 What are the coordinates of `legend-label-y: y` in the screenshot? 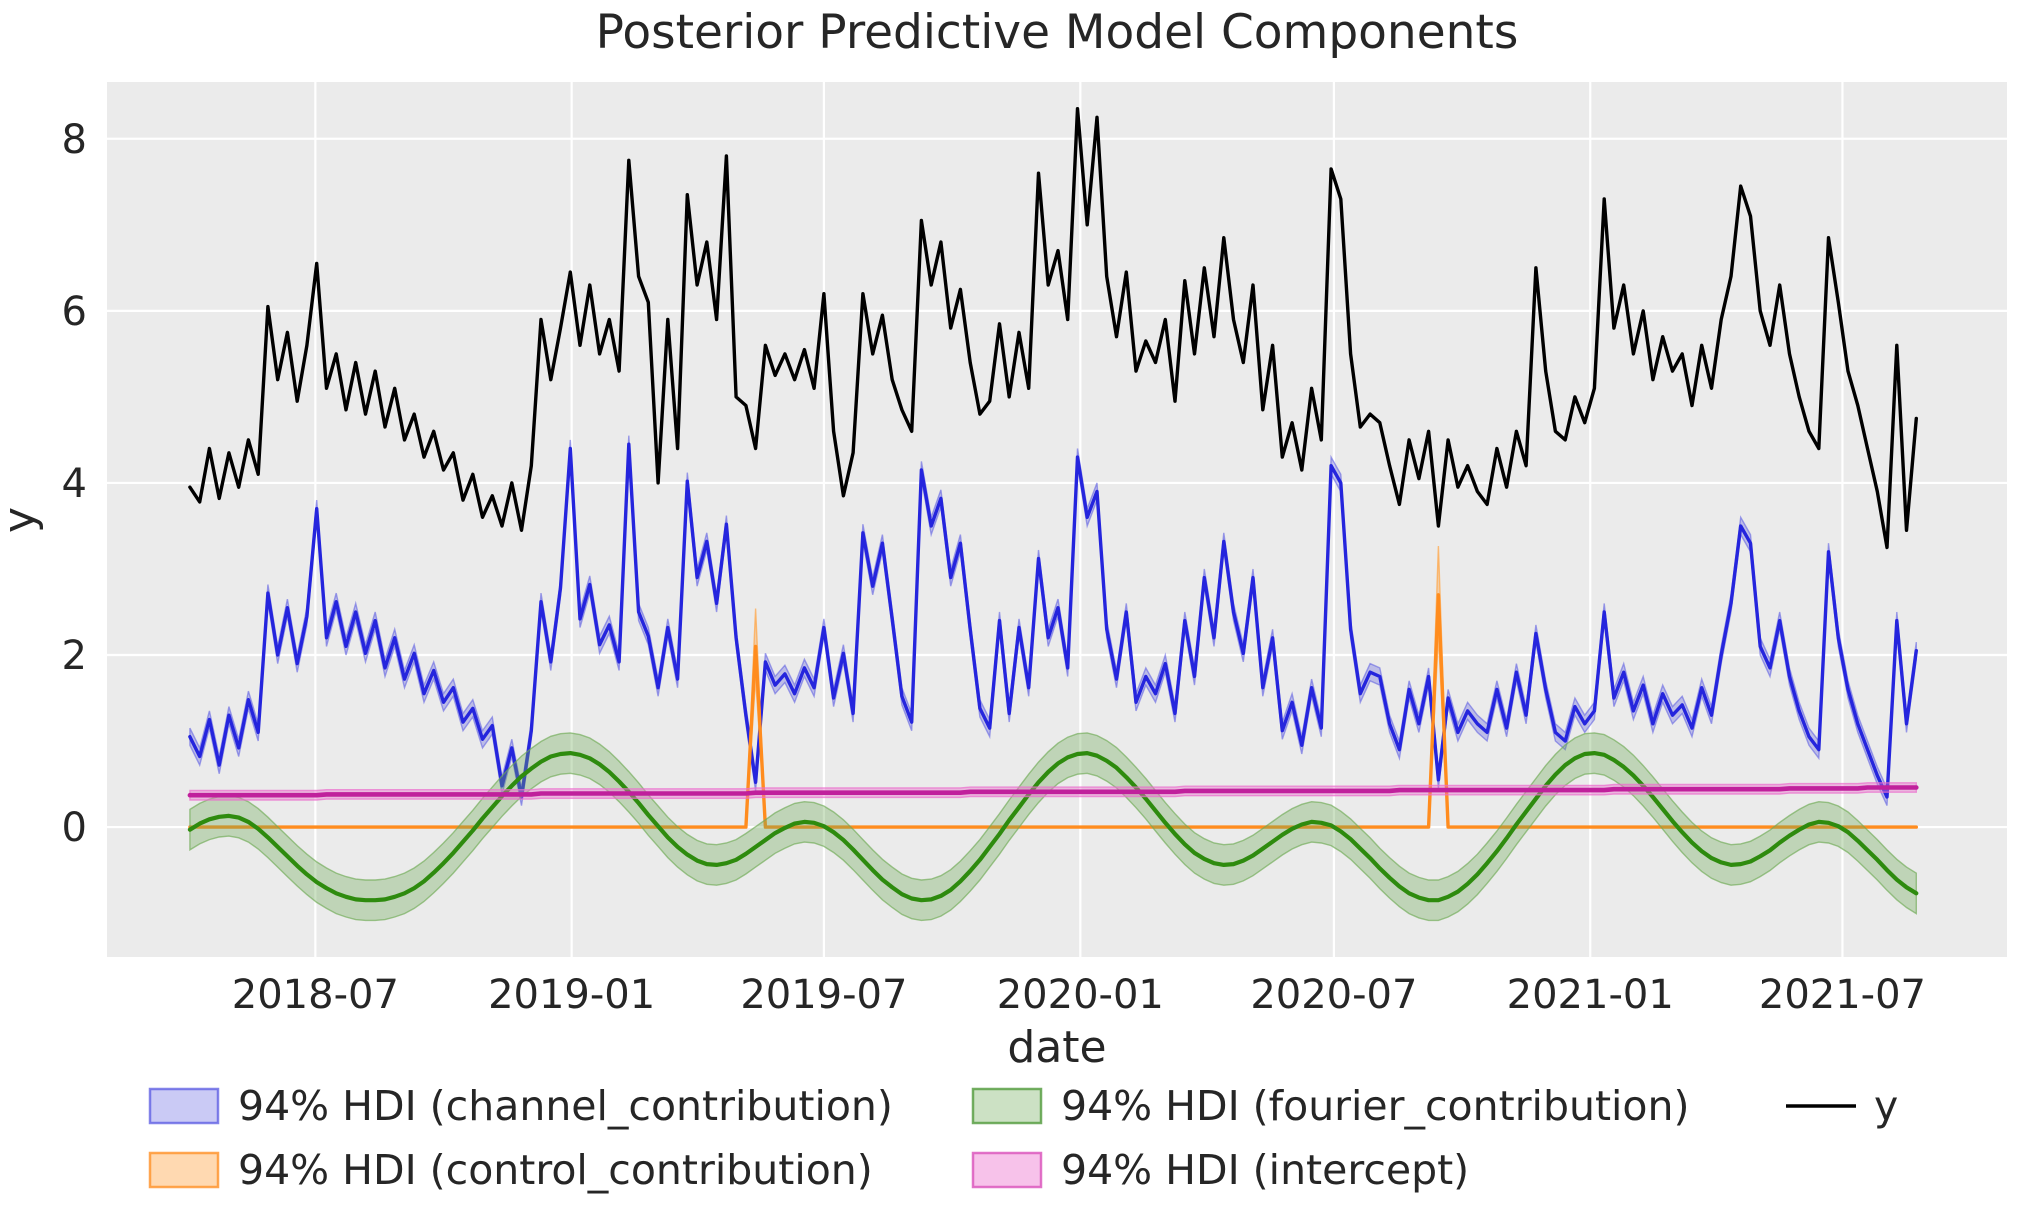 It's located at (1886, 1106).